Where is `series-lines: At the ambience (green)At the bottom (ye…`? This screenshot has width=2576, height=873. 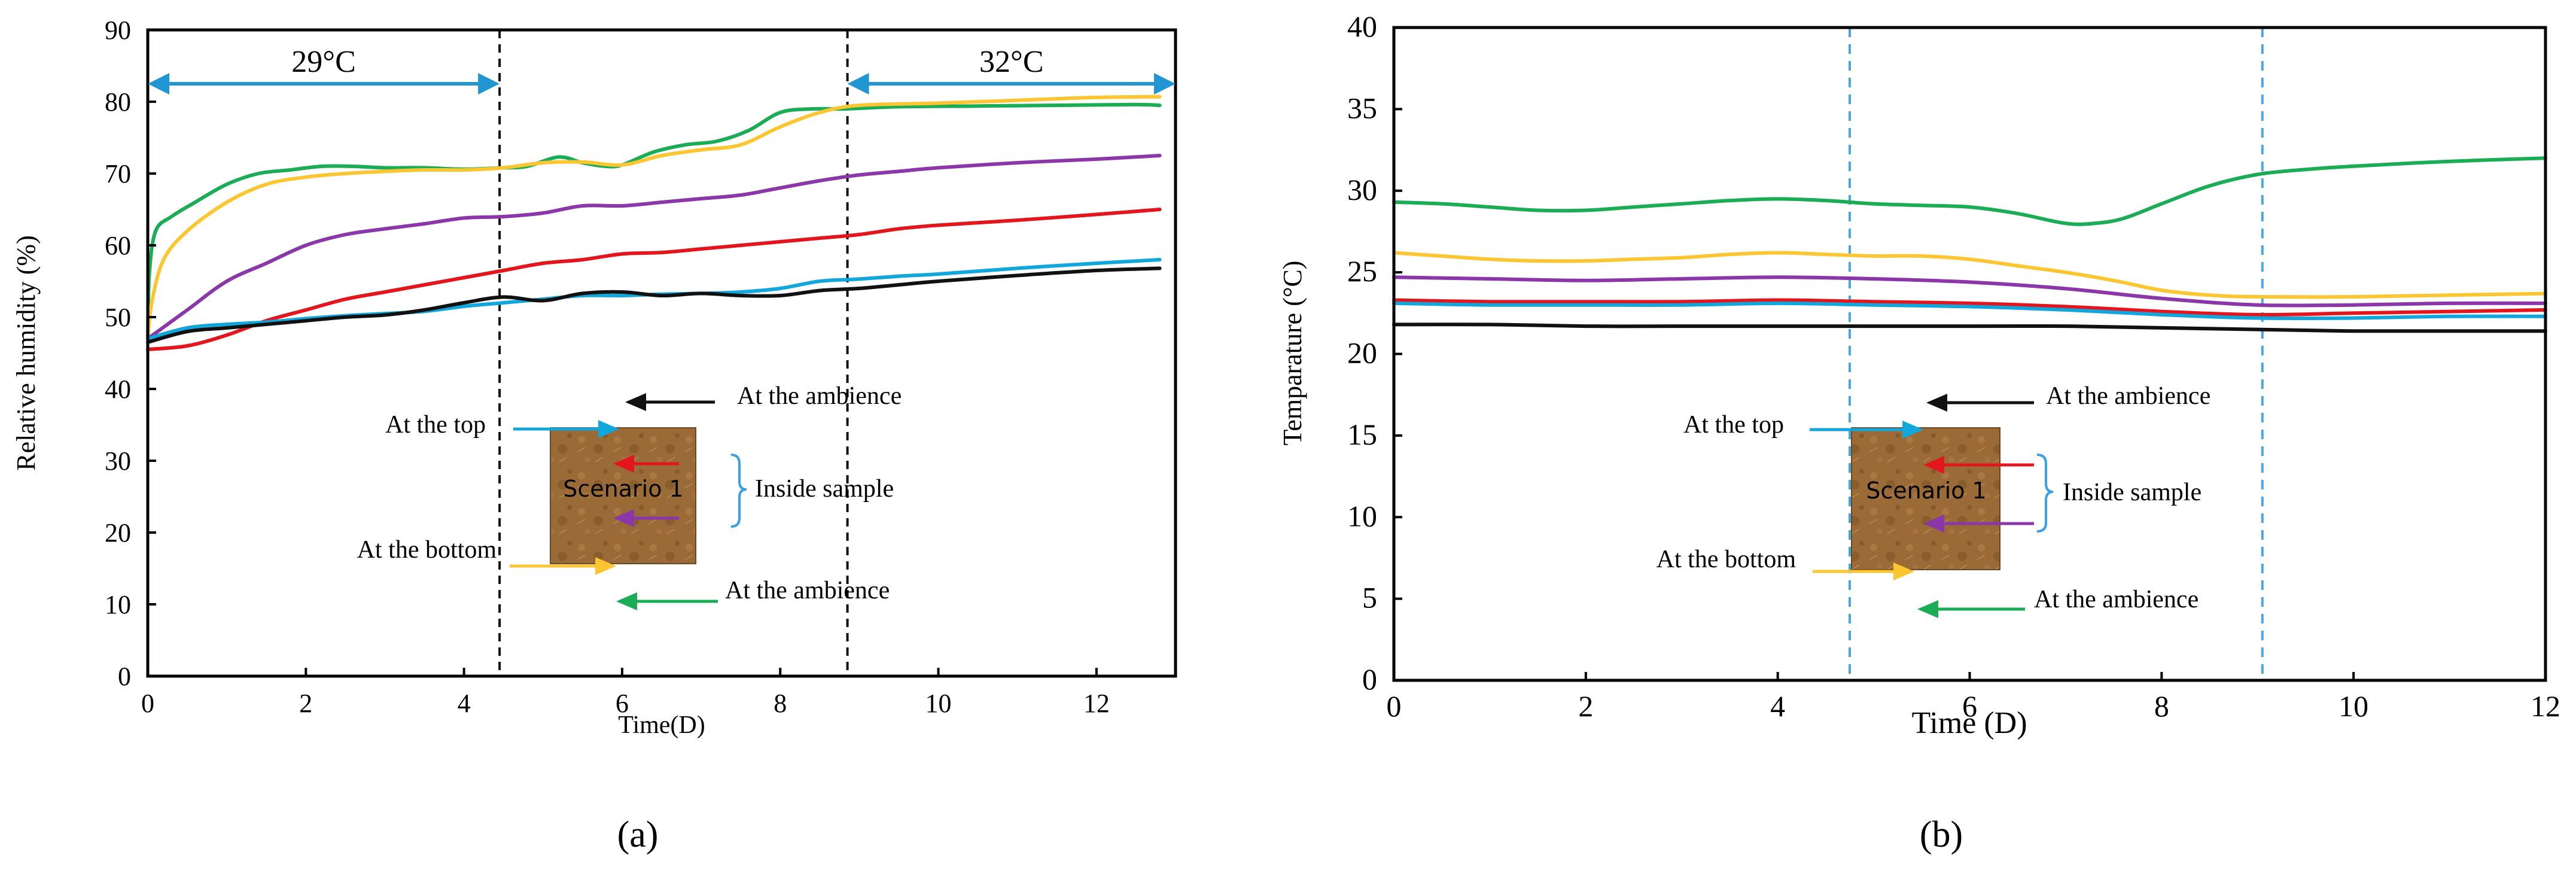
series-lines: At the ambience (green)At the bottom (ye… is located at coordinates (654, 223).